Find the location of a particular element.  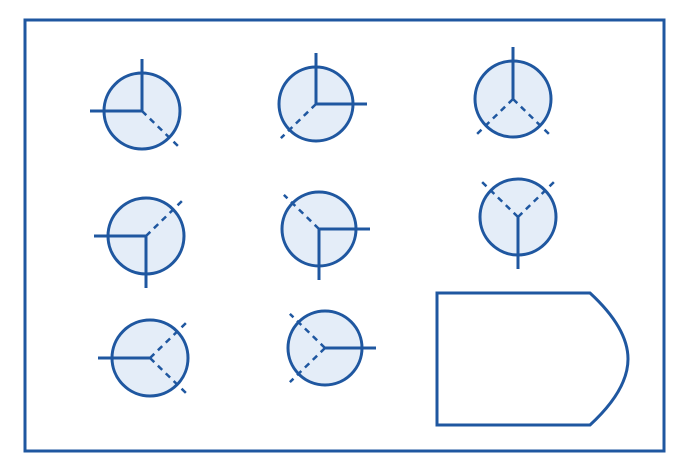

figure-2-dashed-spoke-down-left is located at coordinates (298, 121).